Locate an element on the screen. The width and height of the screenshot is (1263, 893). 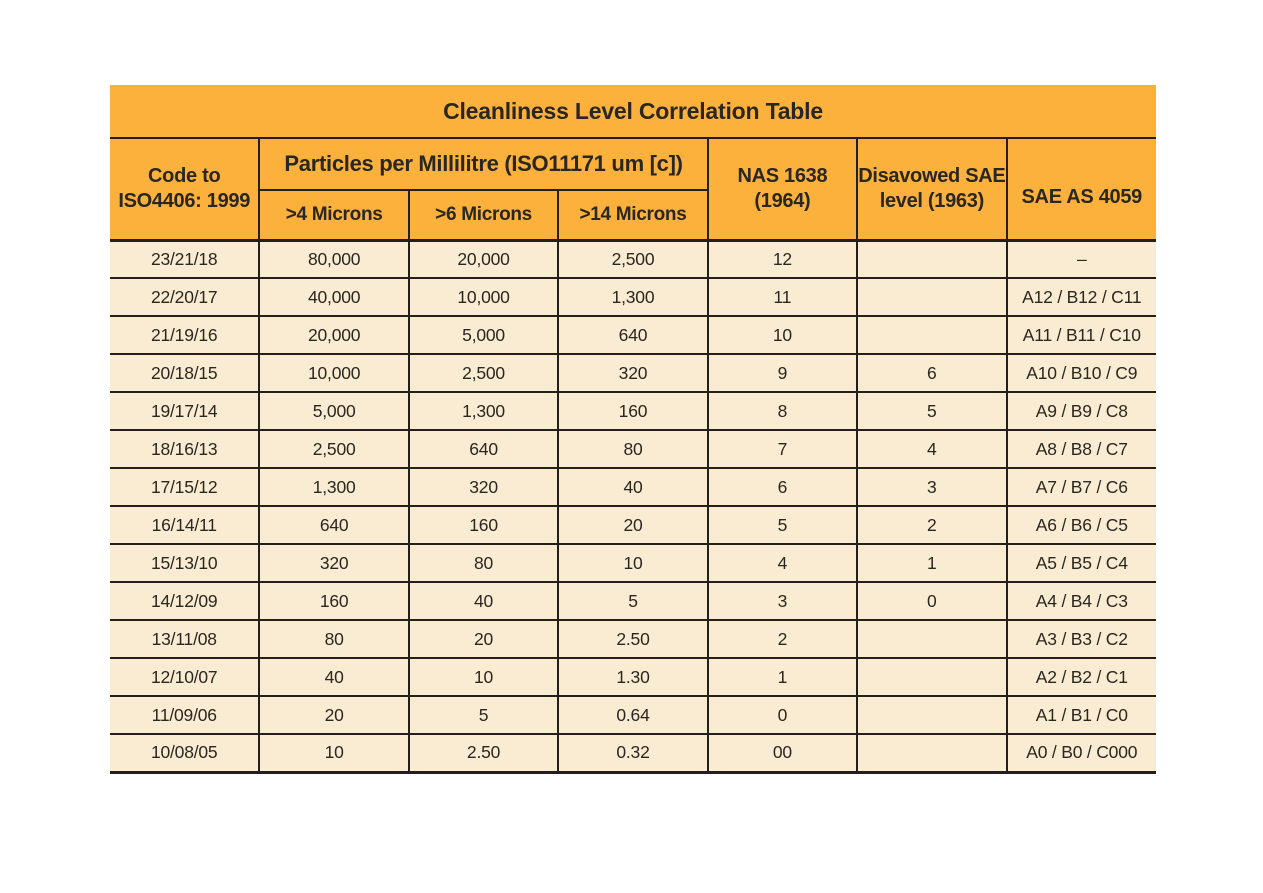
cell-gt6-microns: 5,000 is located at coordinates (483, 335).